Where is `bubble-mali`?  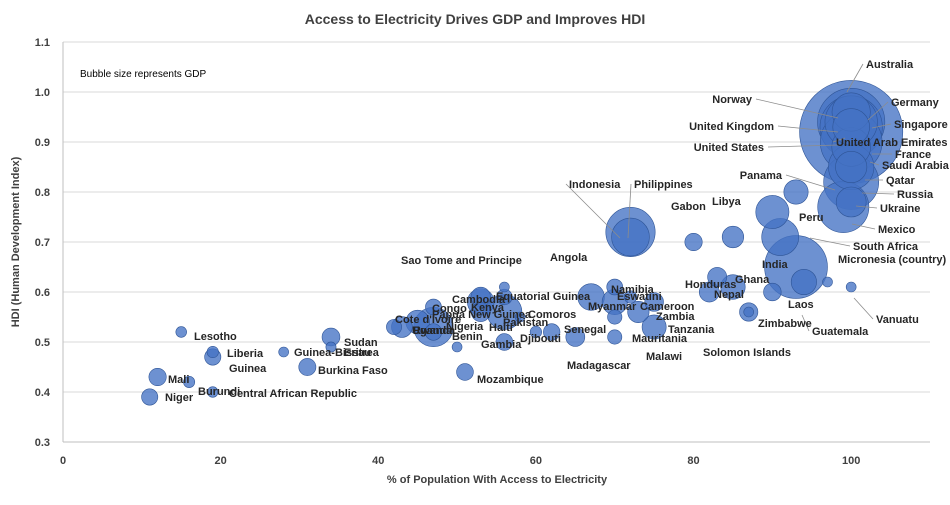 bubble-mali is located at coordinates (157, 377).